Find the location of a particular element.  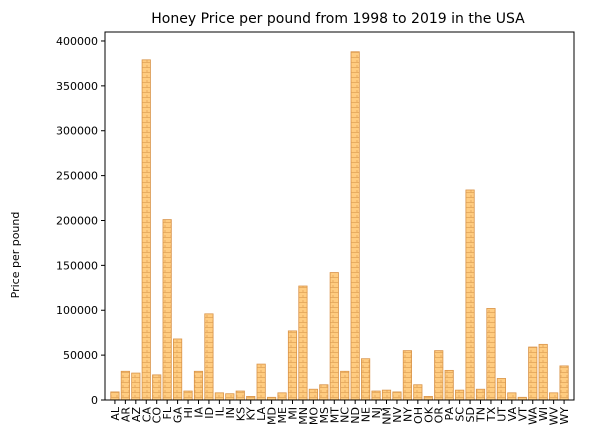

y-tick-label-300000: 300000 is located at coordinates (77, 131).